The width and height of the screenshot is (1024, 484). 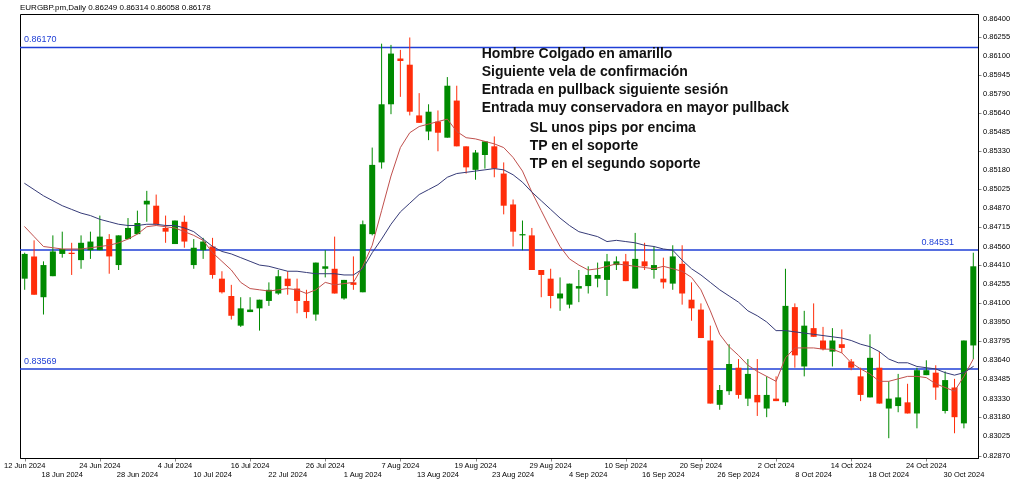 I want to click on annotation: TP en el soporte, so click(x=584, y=145).